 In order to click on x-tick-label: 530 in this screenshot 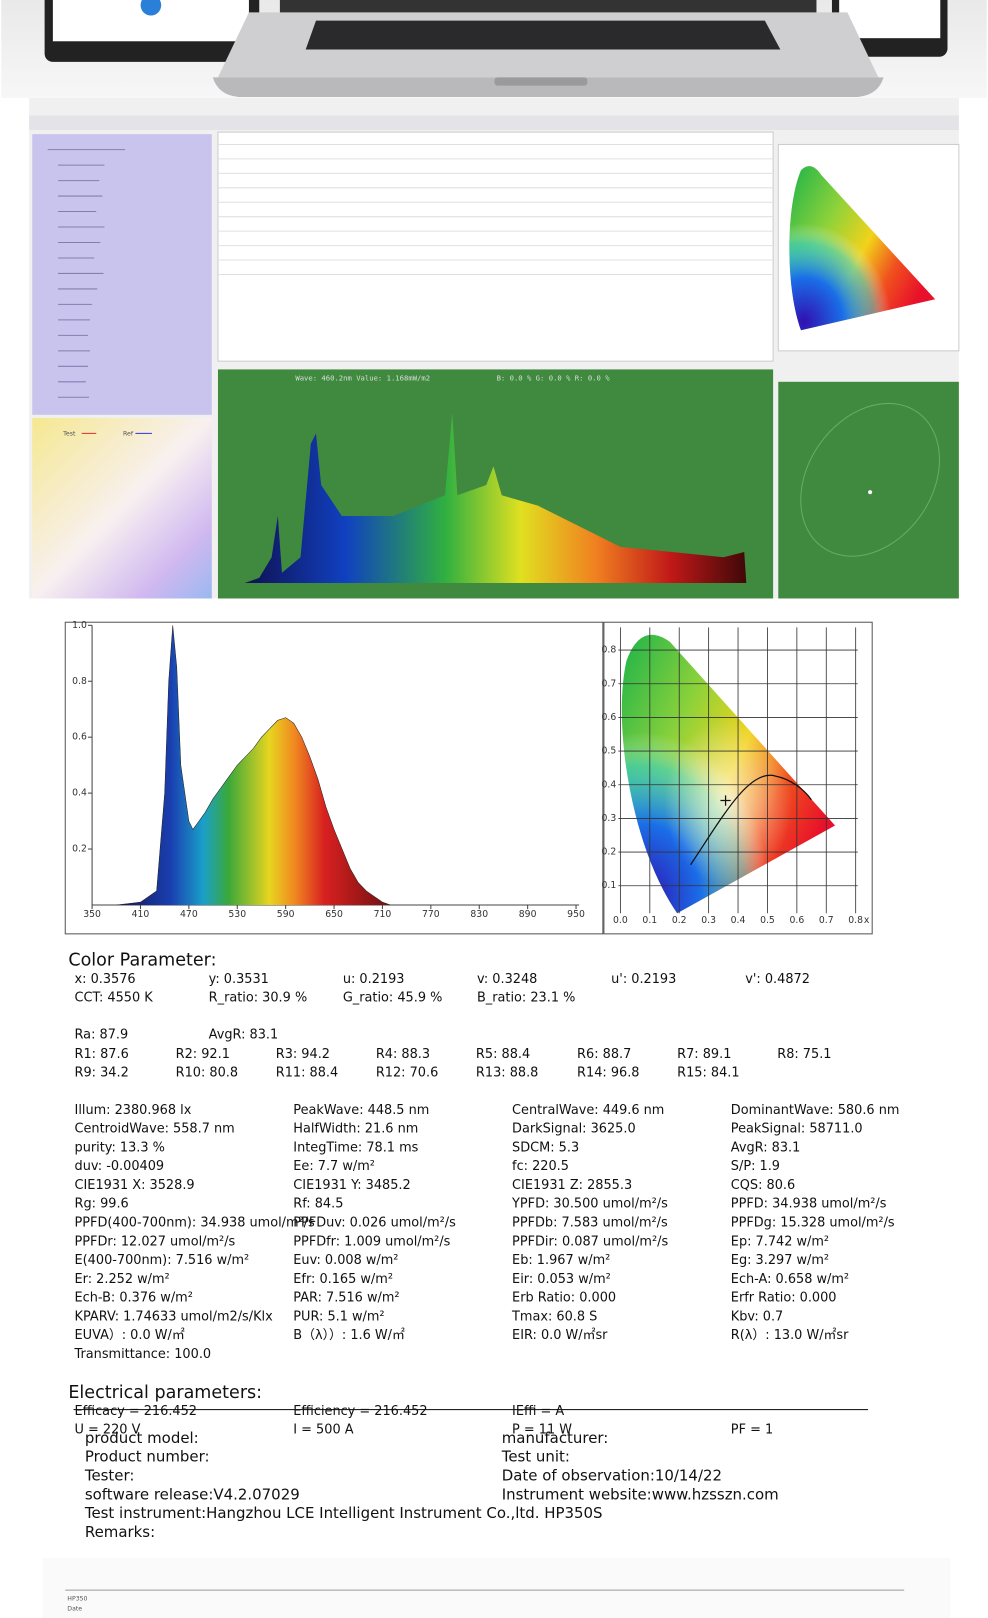, I will do `click(237, 914)`.